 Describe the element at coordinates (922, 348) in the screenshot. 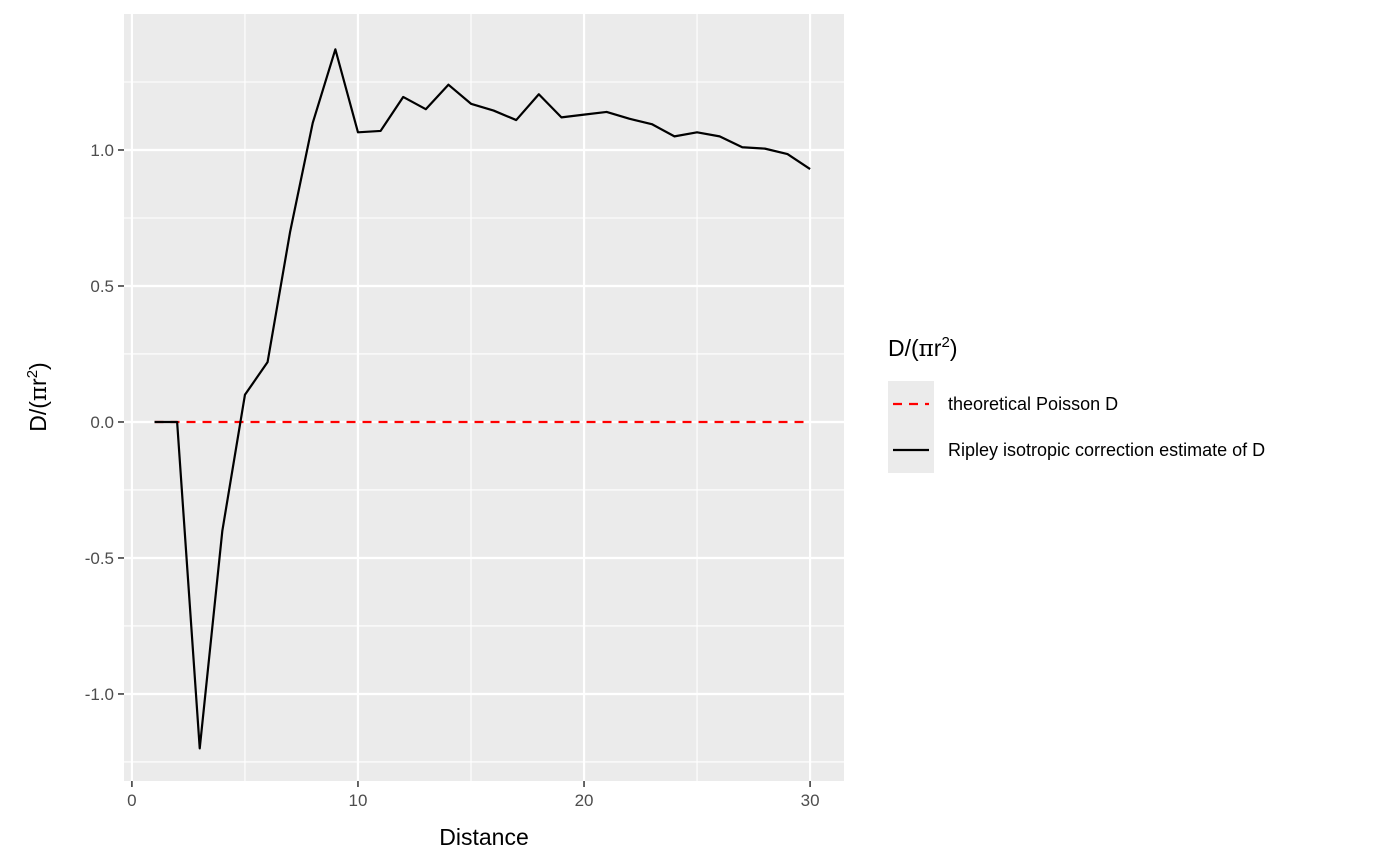

I see `legend-title: D/(πr2)` at that location.